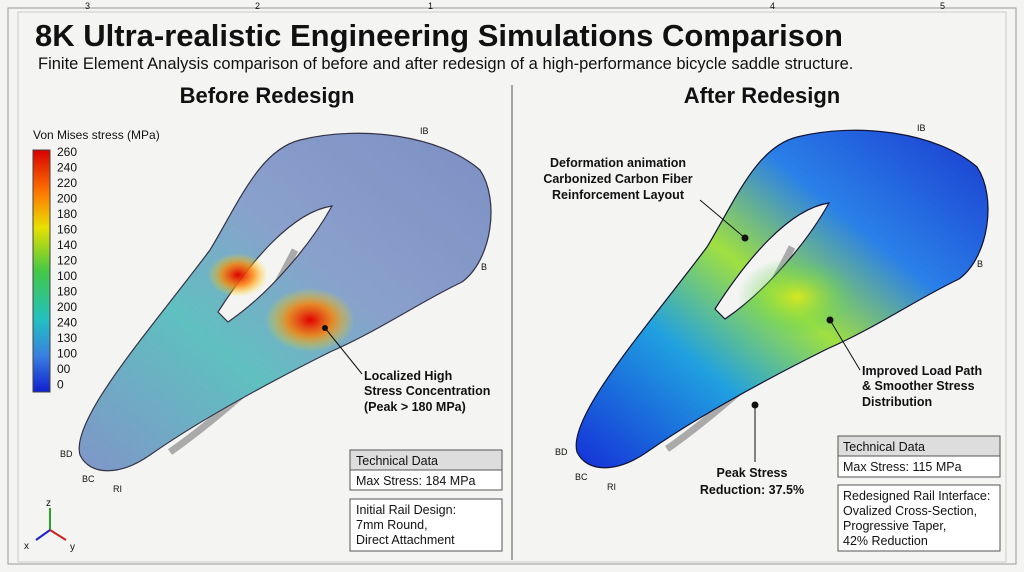  What do you see at coordinates (67, 152) in the screenshot?
I see `legend-label: 260` at bounding box center [67, 152].